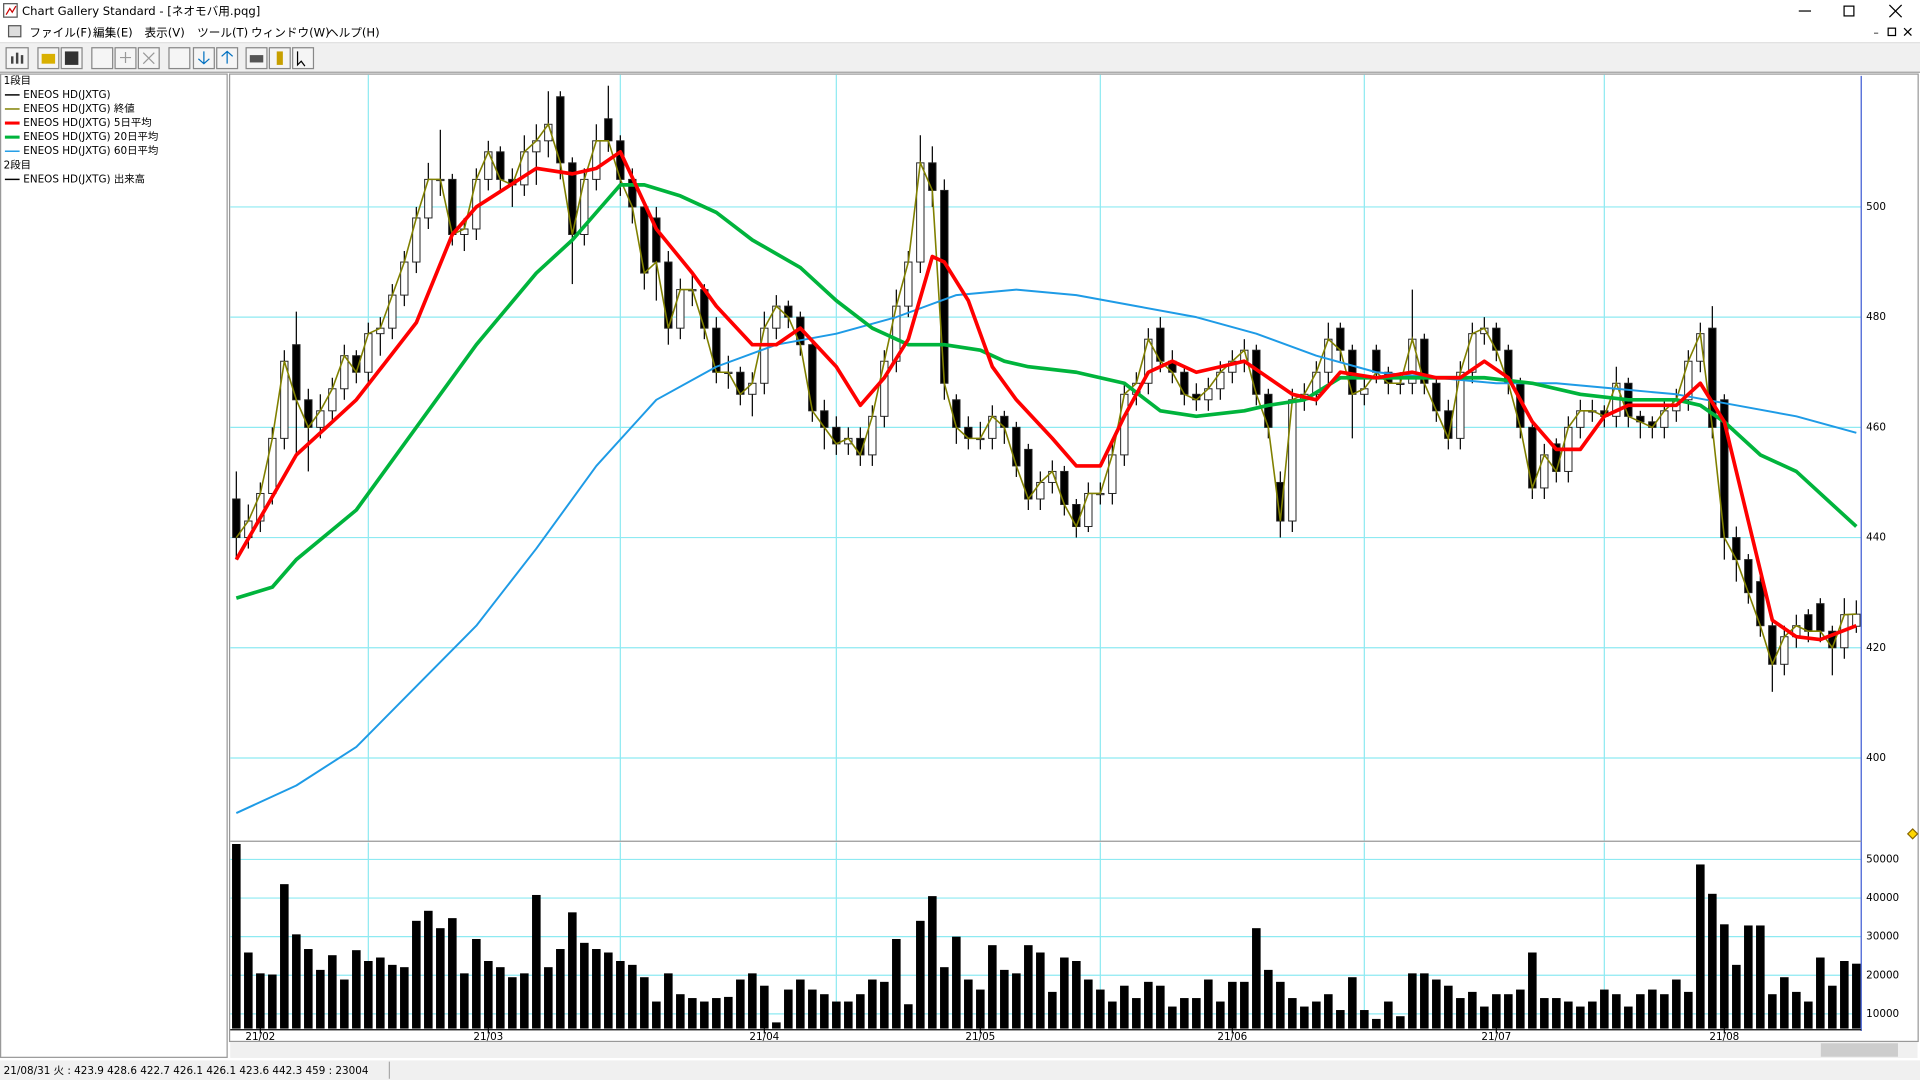 This screenshot has width=1920, height=1080. What do you see at coordinates (764, 1037) in the screenshot?
I see `x-tick-label: 21/04` at bounding box center [764, 1037].